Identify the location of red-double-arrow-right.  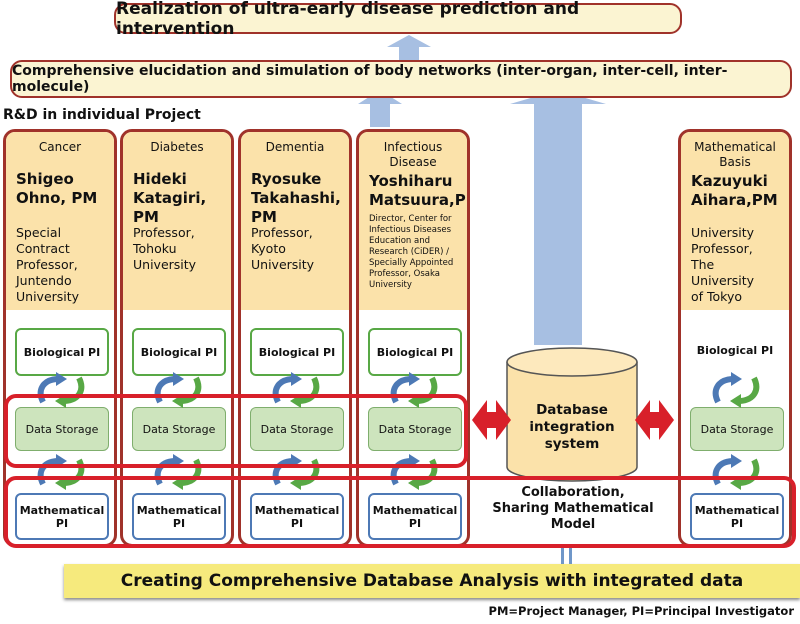
(654, 420).